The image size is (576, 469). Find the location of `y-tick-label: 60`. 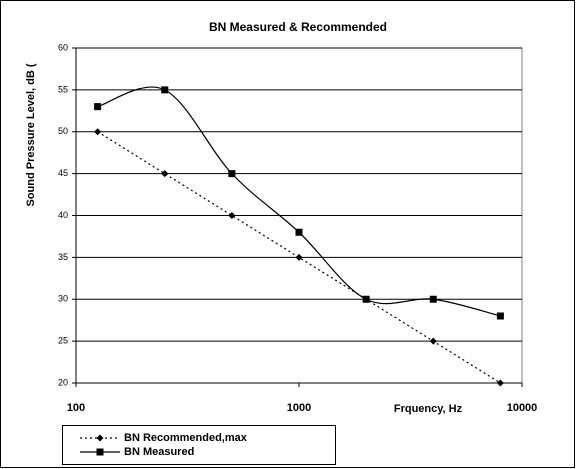

y-tick-label: 60 is located at coordinates (63, 47).